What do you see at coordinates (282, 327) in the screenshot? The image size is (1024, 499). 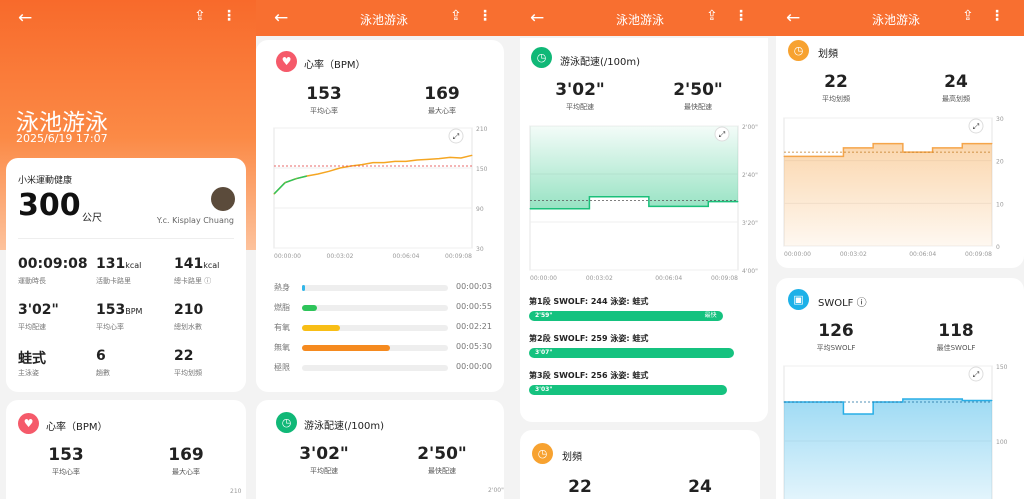 I see `zone-name: 有氧` at bounding box center [282, 327].